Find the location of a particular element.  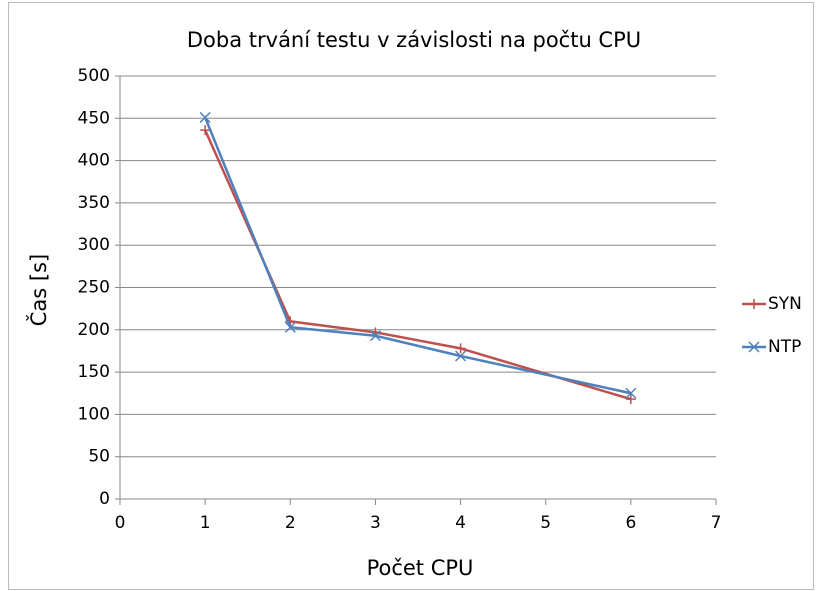

y-tick-label: 0 is located at coordinates (104, 499).